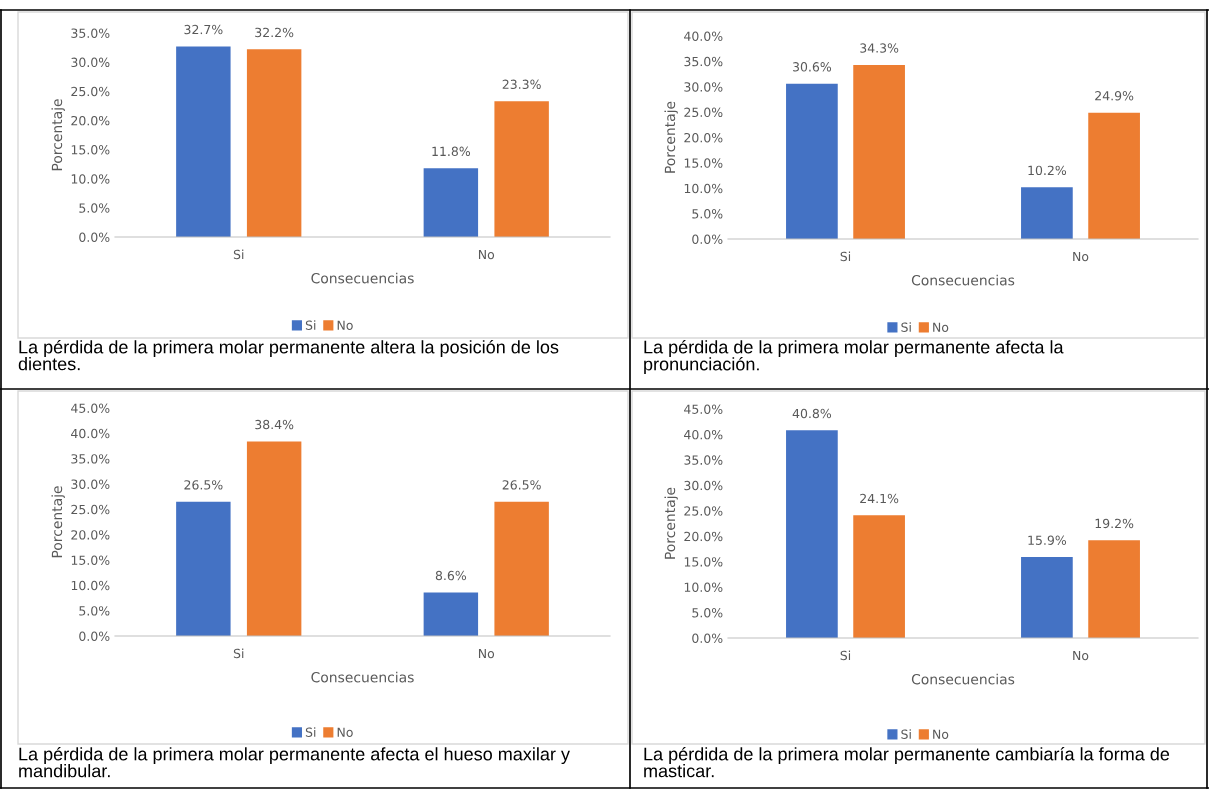 The width and height of the screenshot is (1209, 790). I want to click on data-label: 15.9%, so click(1047, 540).